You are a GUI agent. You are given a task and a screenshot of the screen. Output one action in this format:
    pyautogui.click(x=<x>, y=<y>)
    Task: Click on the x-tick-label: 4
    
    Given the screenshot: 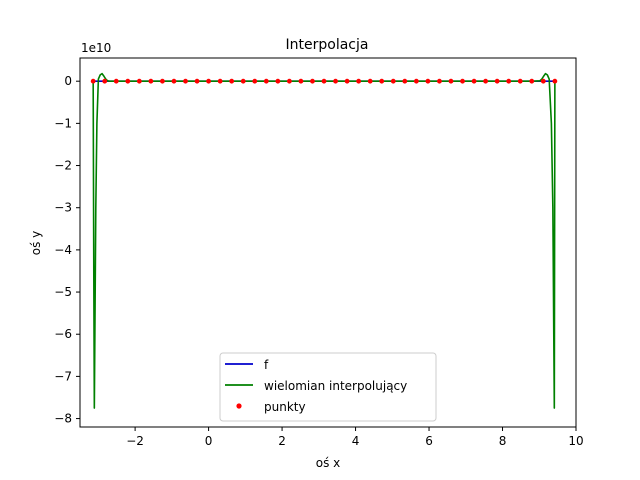 What is the action you would take?
    pyautogui.click(x=356, y=441)
    